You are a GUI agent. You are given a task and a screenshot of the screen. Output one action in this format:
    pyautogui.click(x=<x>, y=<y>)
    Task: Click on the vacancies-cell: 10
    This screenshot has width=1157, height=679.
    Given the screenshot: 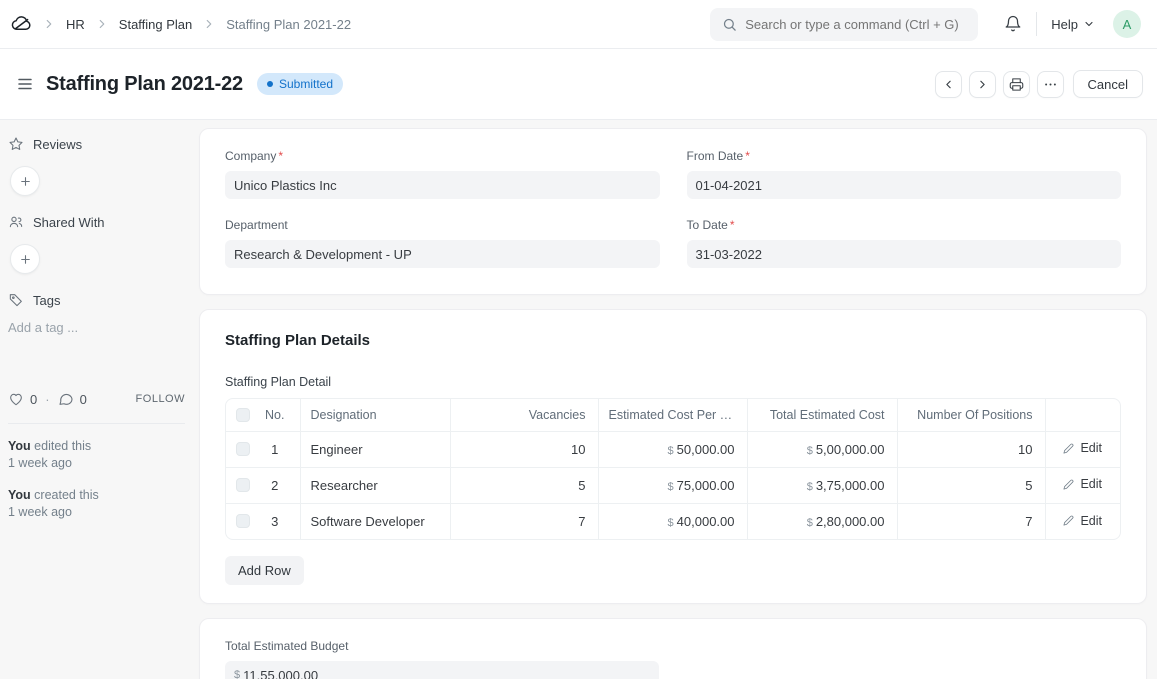 What is the action you would take?
    pyautogui.click(x=524, y=449)
    